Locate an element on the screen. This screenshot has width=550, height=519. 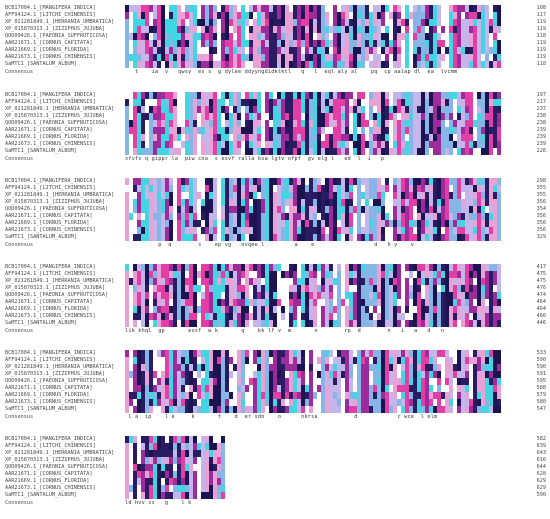
residue-end-number: 237 is located at coordinates (541, 109).